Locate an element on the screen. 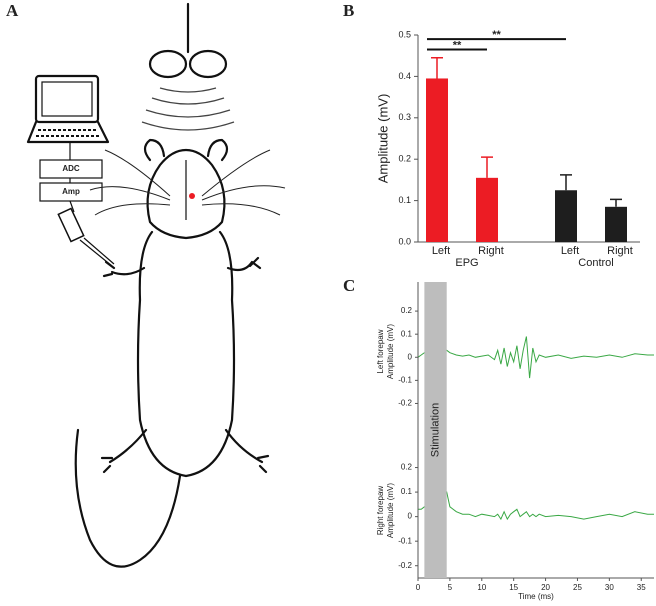 The height and width of the screenshot is (606, 656). stimulation-band is located at coordinates (435, 430).